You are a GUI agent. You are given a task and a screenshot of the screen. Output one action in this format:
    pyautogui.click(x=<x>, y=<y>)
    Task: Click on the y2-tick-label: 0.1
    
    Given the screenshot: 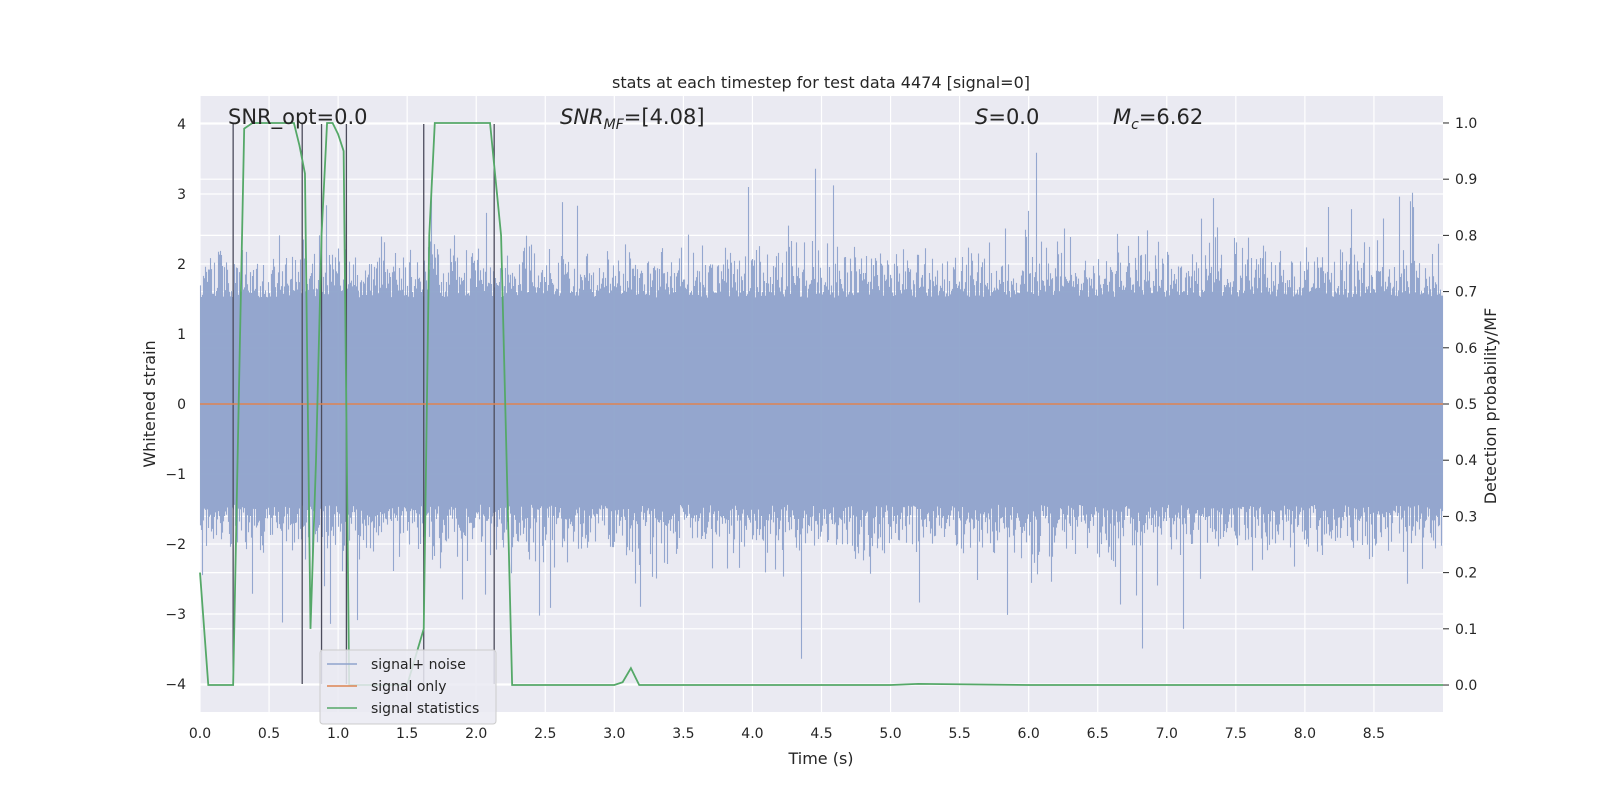 What is the action you would take?
    pyautogui.click(x=1466, y=630)
    